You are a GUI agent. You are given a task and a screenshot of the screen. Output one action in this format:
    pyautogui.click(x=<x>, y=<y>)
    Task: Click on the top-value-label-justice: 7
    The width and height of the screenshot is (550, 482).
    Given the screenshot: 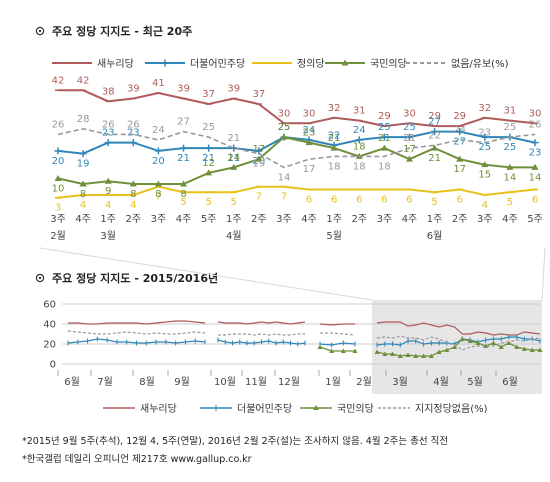 What is the action you would take?
    pyautogui.click(x=259, y=197)
    